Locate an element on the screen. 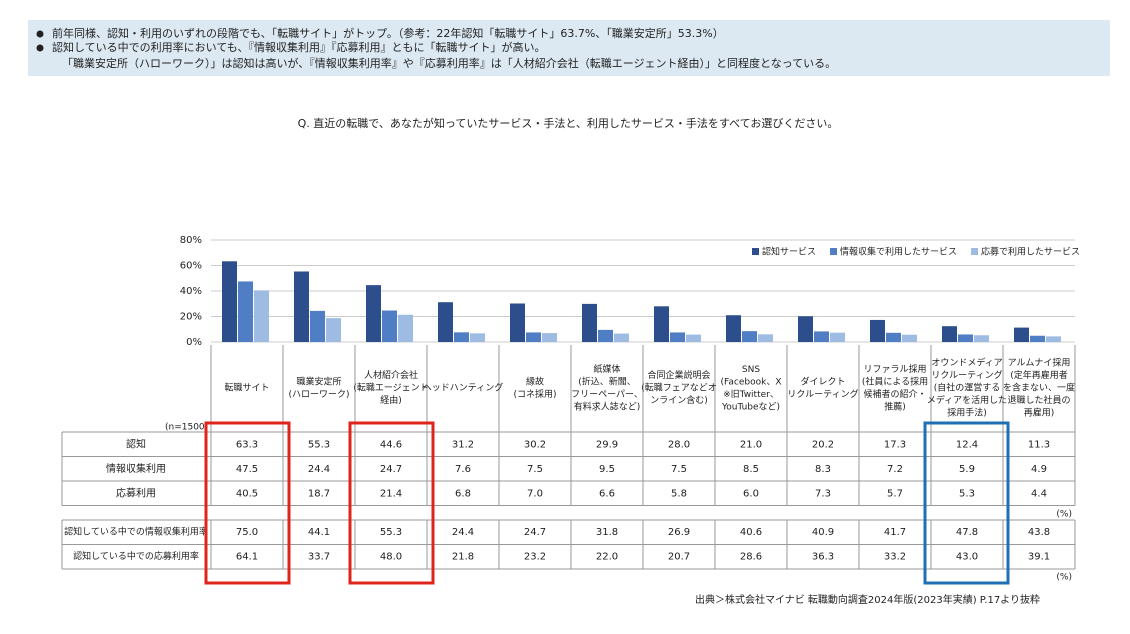 The image size is (1130, 634). value-cell: 21.0 is located at coordinates (751, 444).